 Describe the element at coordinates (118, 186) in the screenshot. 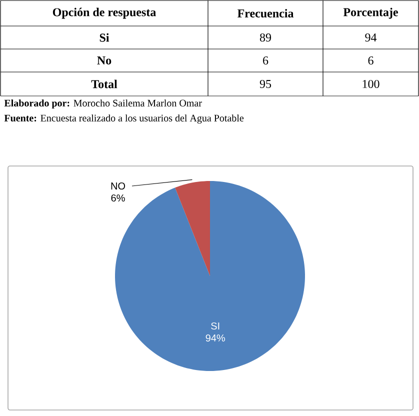

I see `slice-label: NO` at that location.